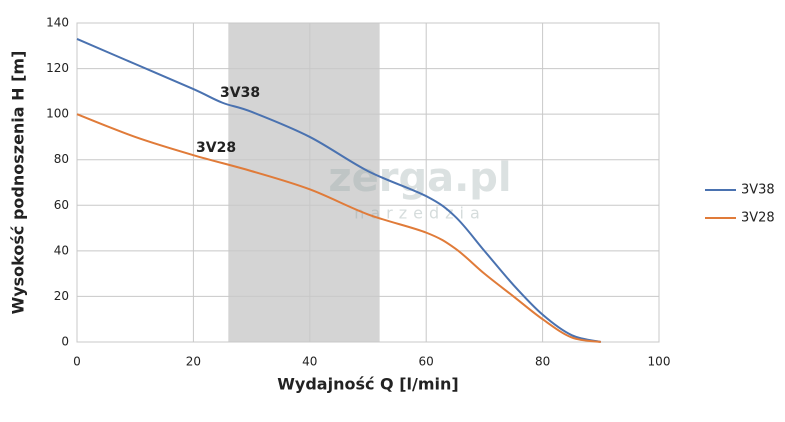 The width and height of the screenshot is (785, 422). What do you see at coordinates (61, 296) in the screenshot?
I see `y-tick-label: 20` at bounding box center [61, 296].